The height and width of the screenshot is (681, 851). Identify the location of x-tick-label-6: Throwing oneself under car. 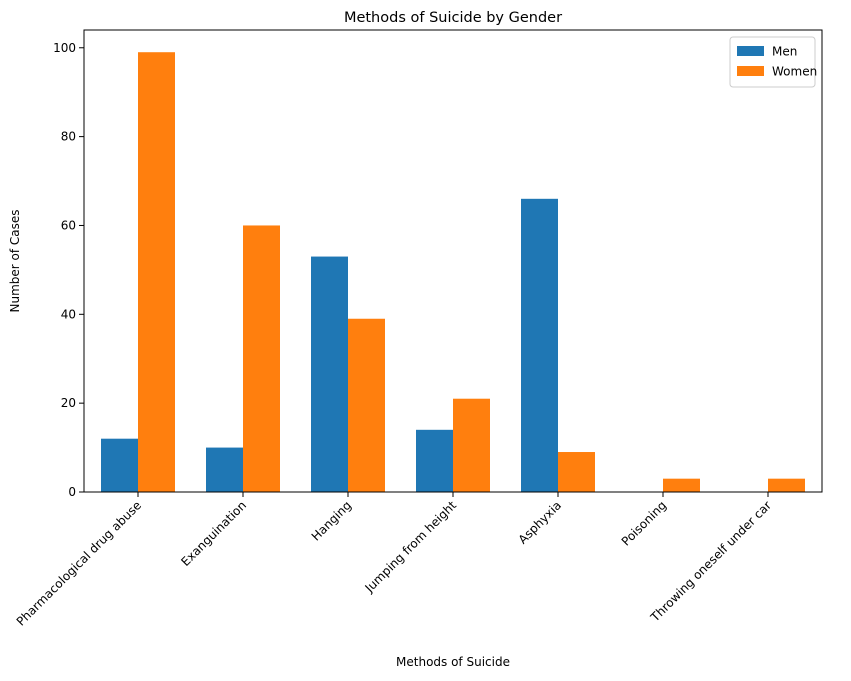
(710, 561).